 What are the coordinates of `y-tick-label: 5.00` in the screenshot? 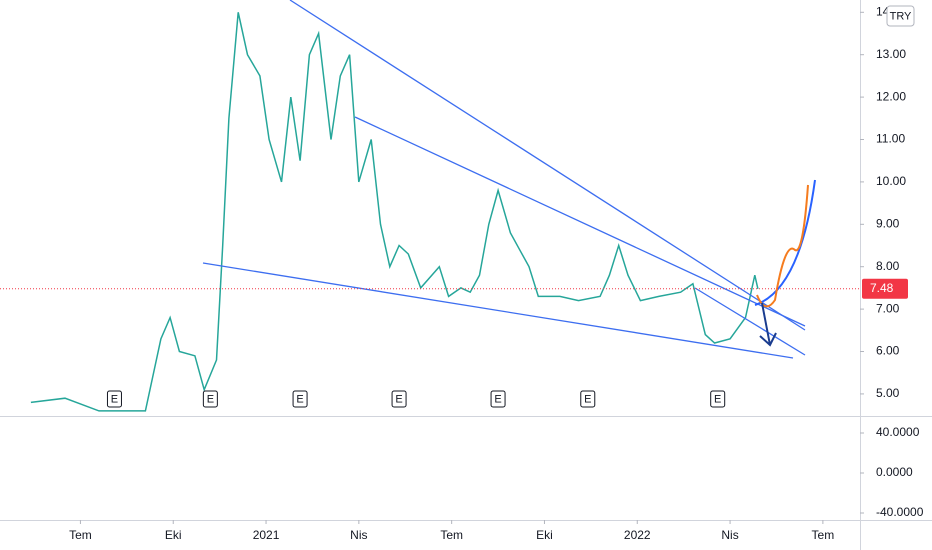 It's located at (888, 393).